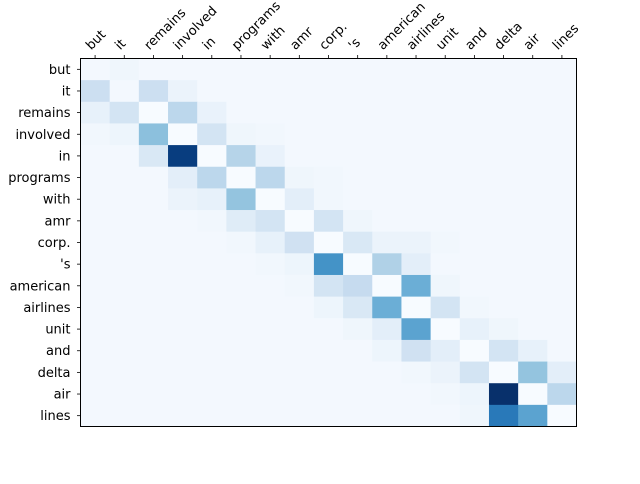  Describe the element at coordinates (57, 330) in the screenshot. I see `y-tick-label: unit` at that location.